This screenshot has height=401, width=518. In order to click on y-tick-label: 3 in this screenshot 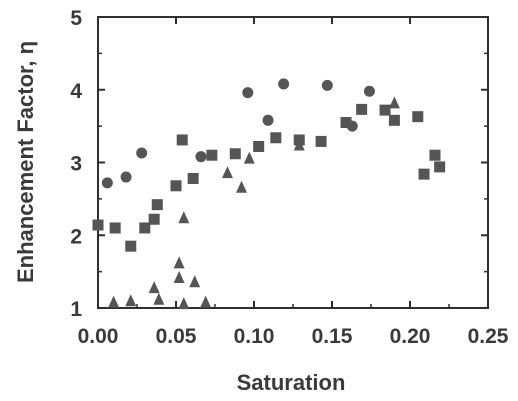, I will do `click(76, 164)`.